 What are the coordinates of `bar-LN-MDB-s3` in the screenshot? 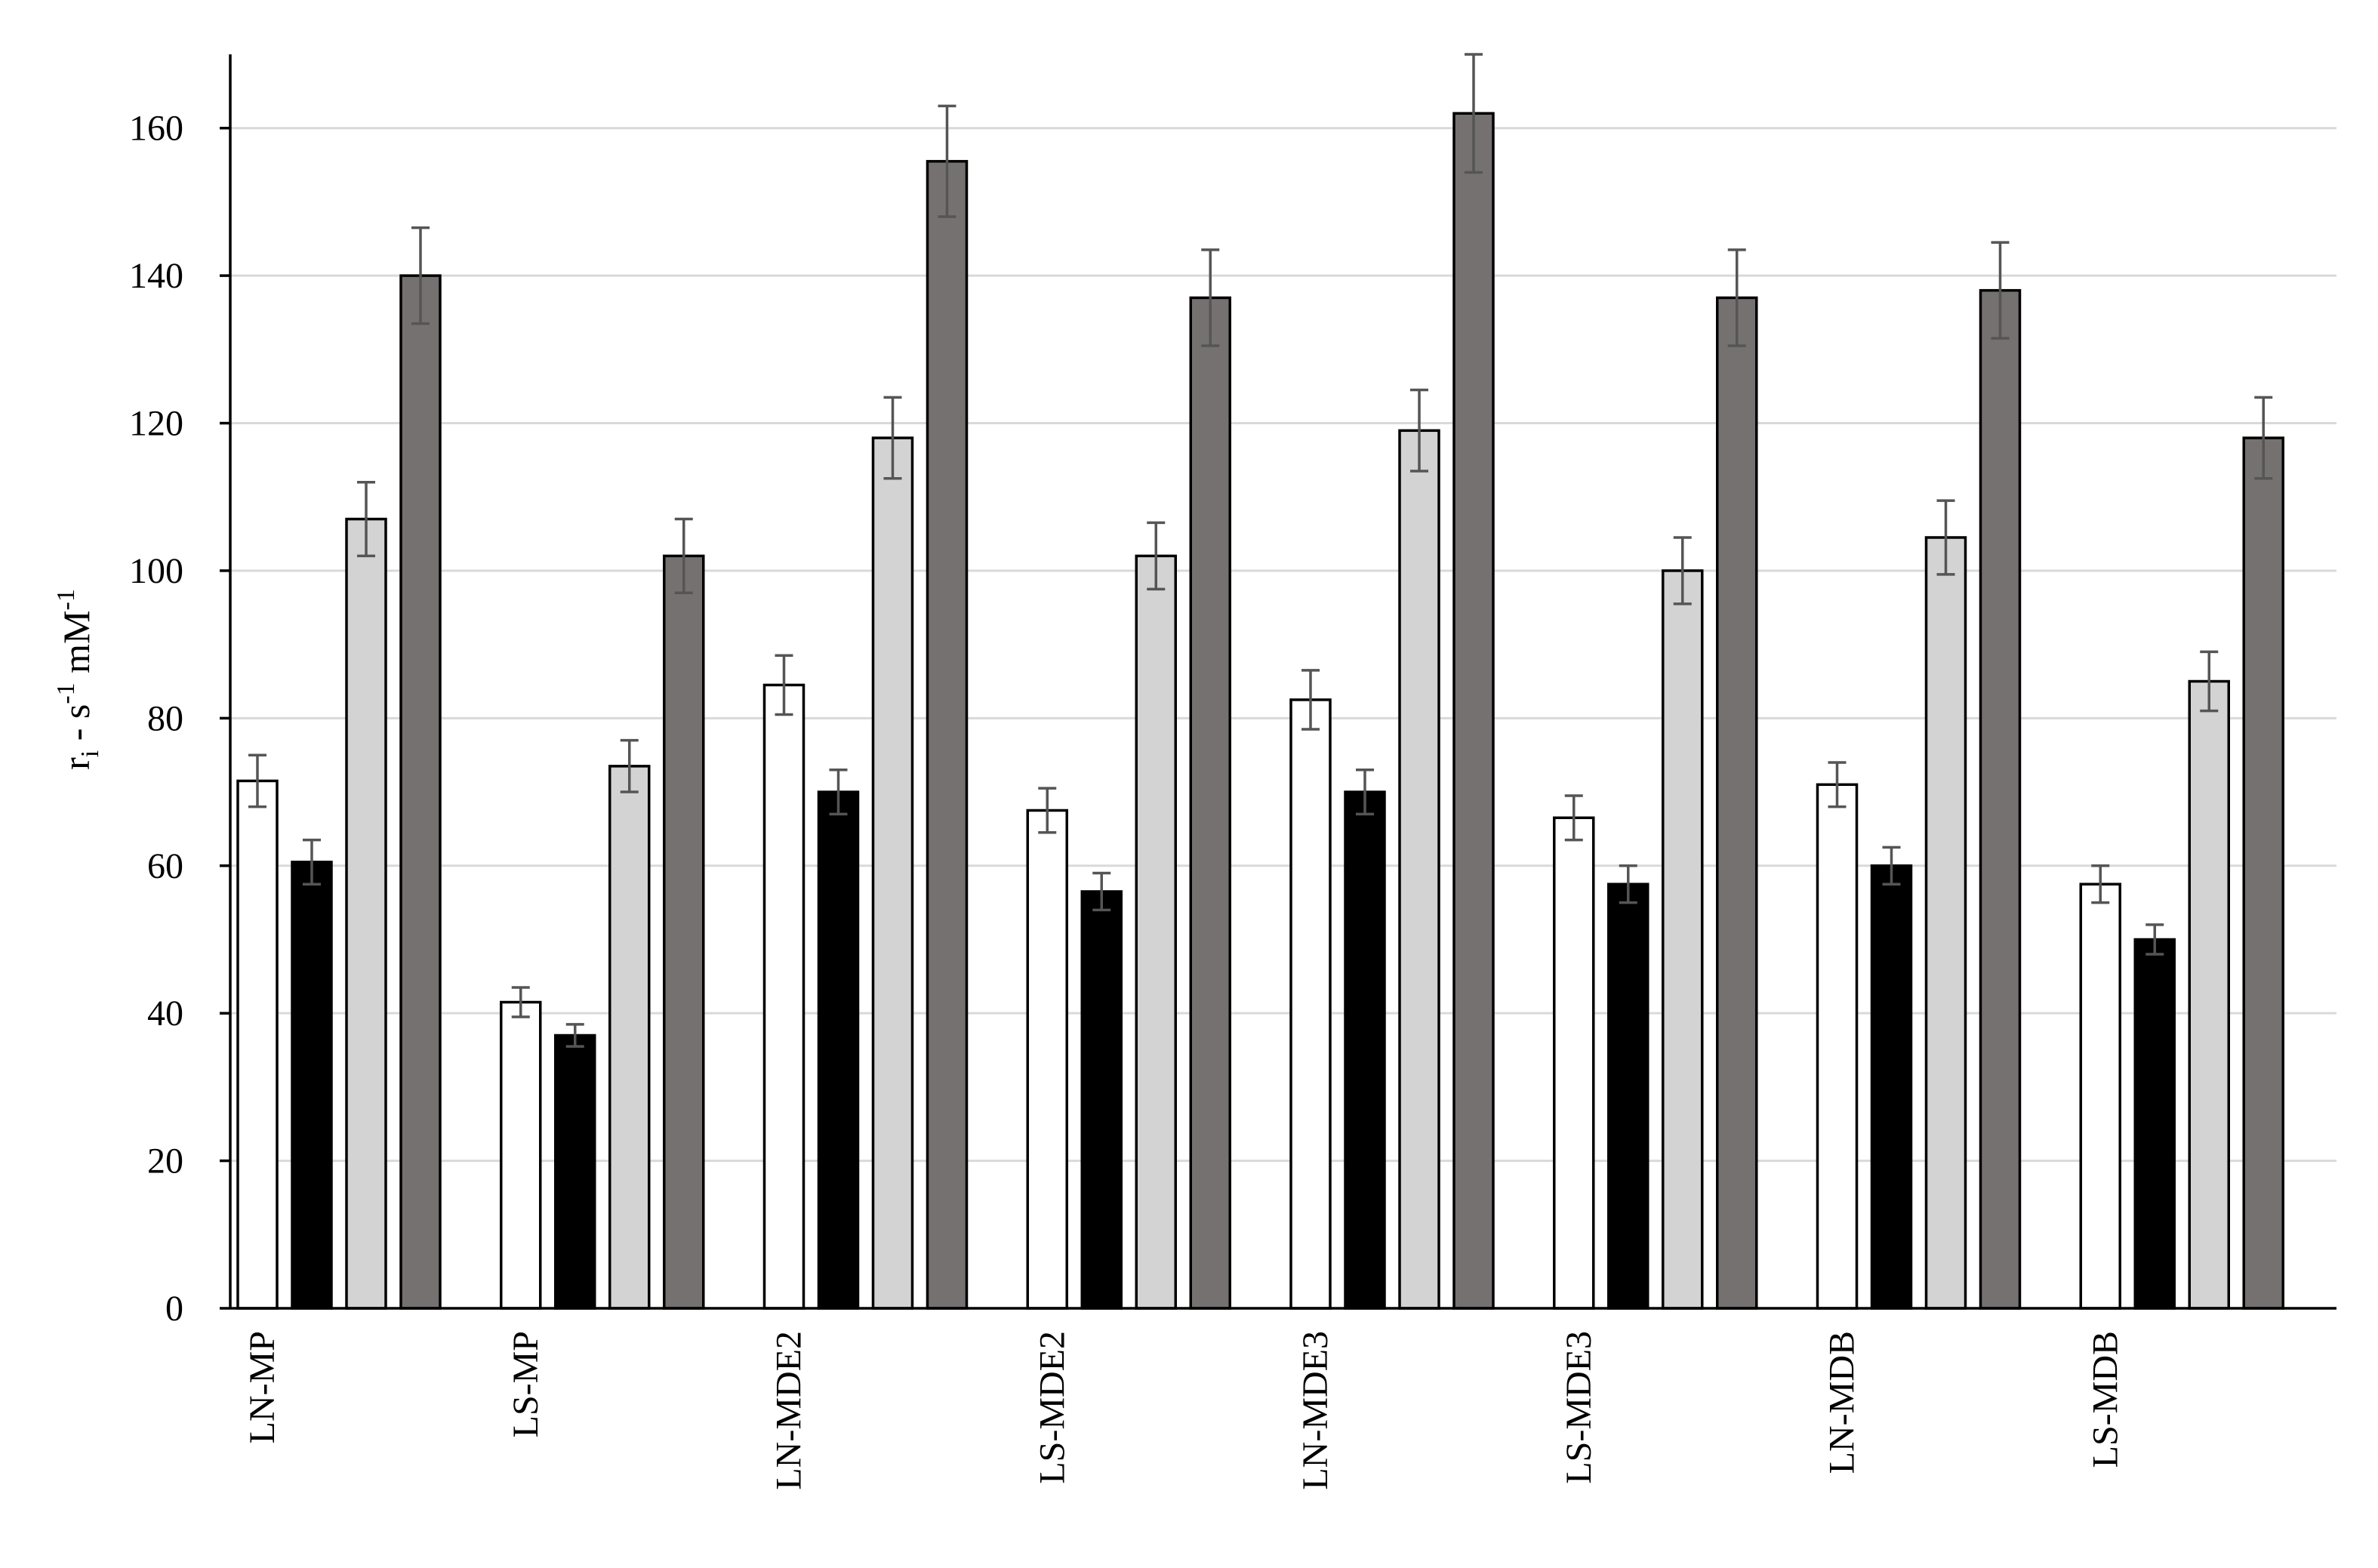 It's located at (1945, 923).